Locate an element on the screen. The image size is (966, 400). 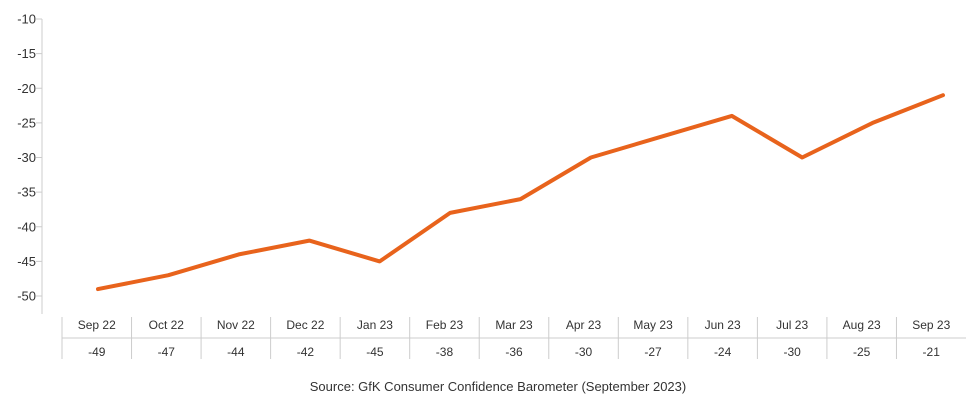
table-value-label: -36 is located at coordinates (514, 352).